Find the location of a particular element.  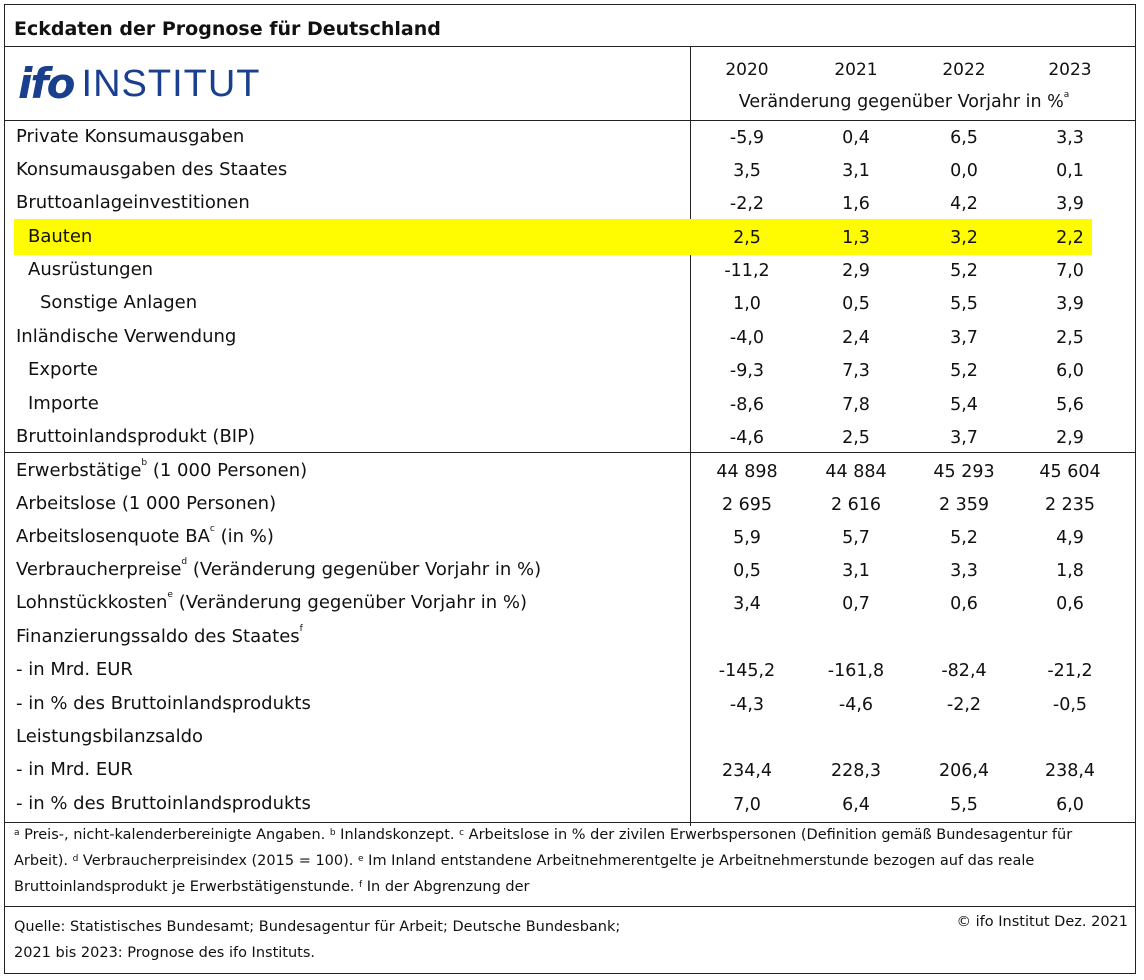

table-row: - in Mrd. EUR 234,4 228,3 206,4 238,4 is located at coordinates (572, 770).